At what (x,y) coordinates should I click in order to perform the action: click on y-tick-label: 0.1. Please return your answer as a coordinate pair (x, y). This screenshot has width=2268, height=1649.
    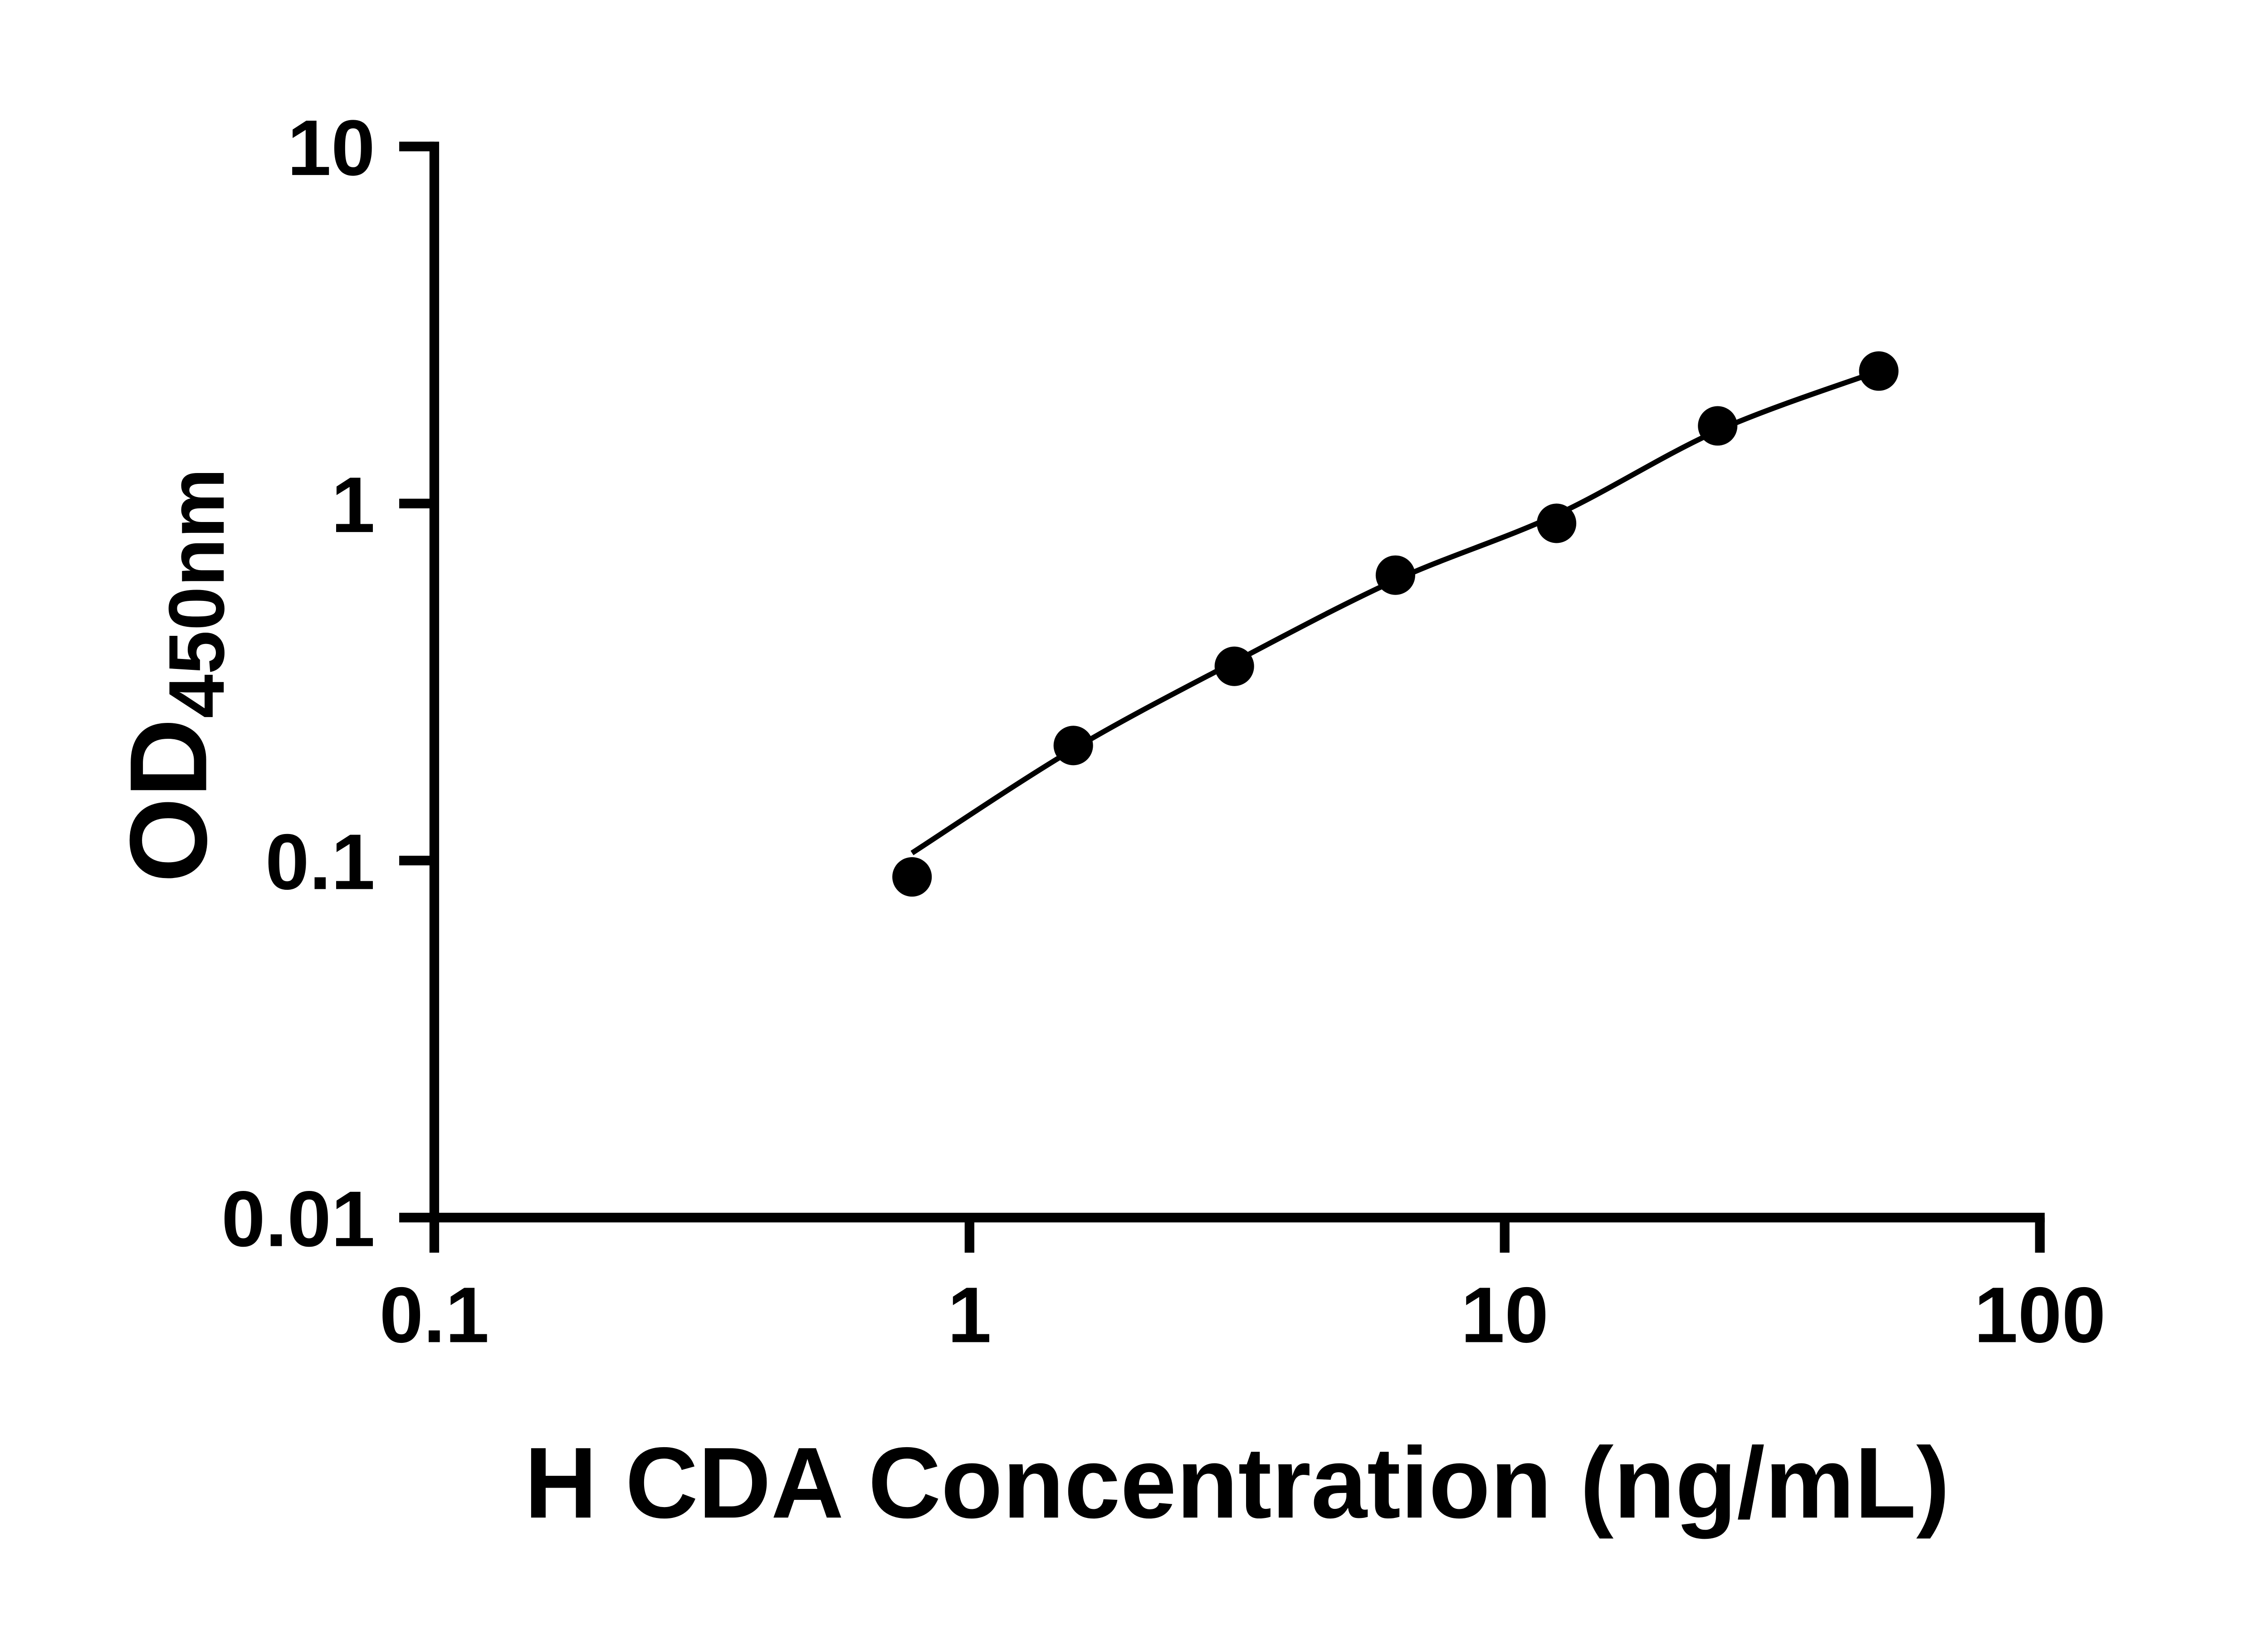
    Looking at the image, I should click on (320, 862).